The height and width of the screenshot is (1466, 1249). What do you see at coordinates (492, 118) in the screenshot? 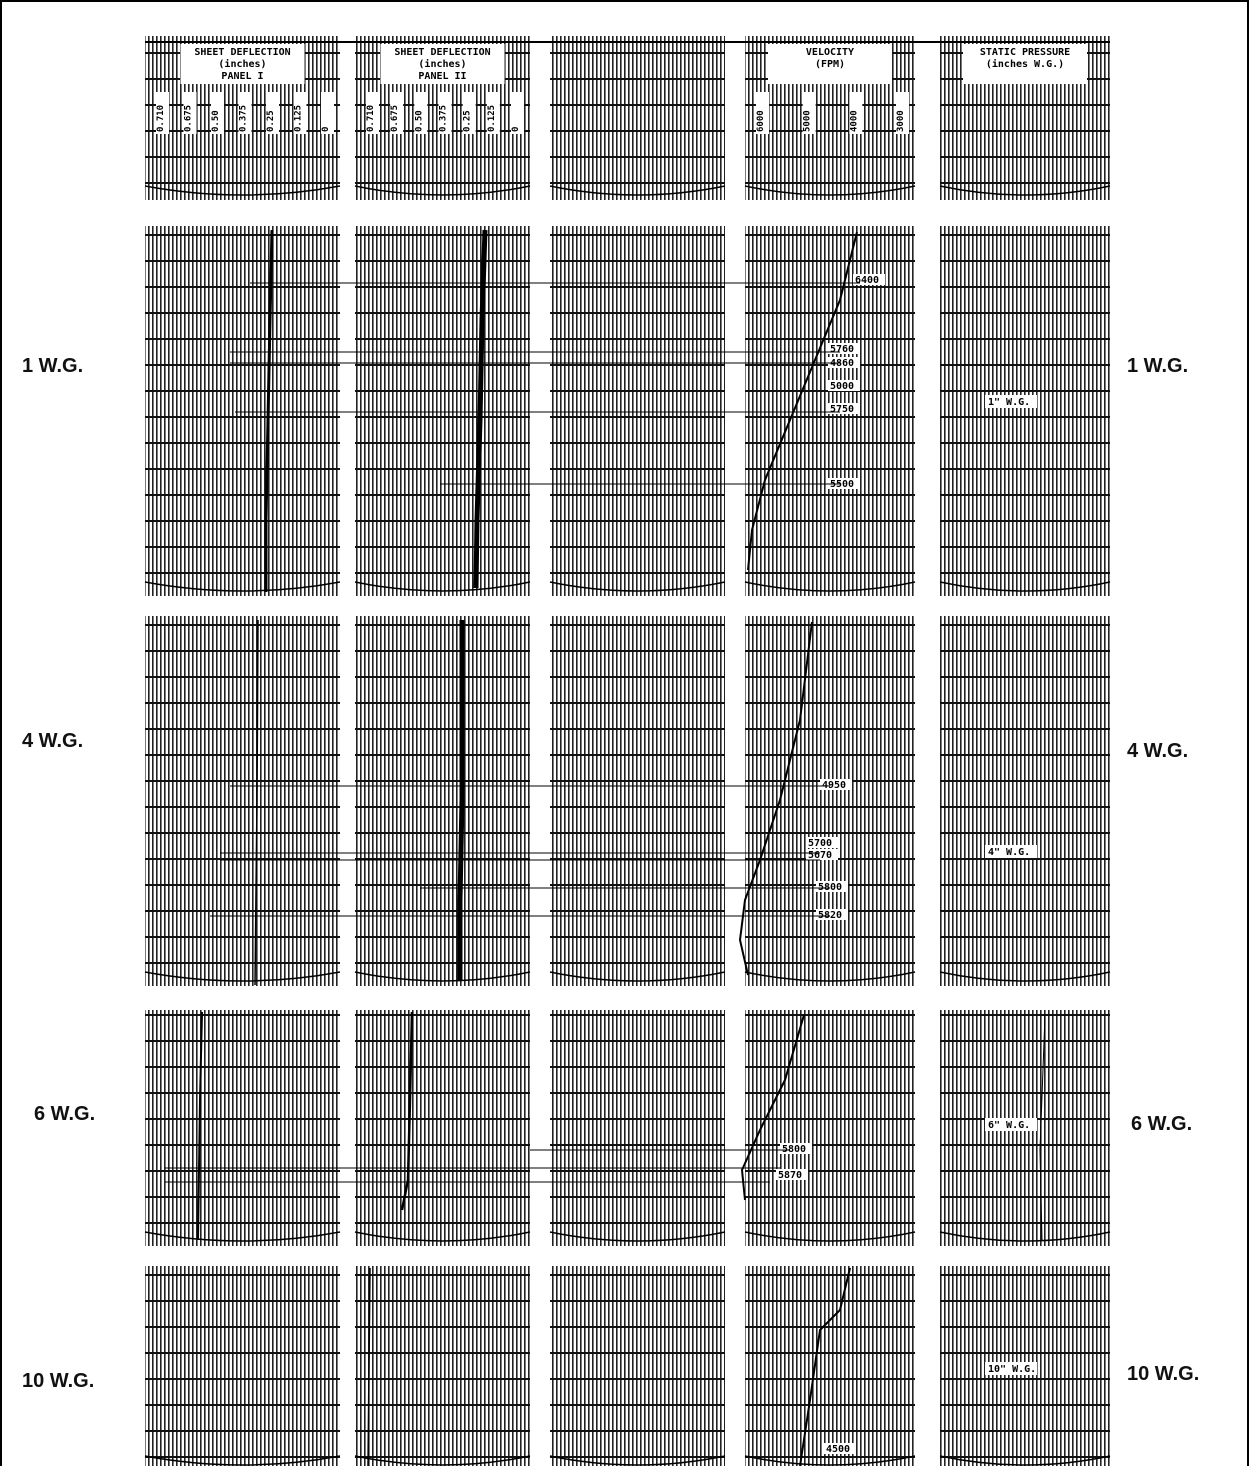
I see `scale-label: 0.125` at bounding box center [492, 118].